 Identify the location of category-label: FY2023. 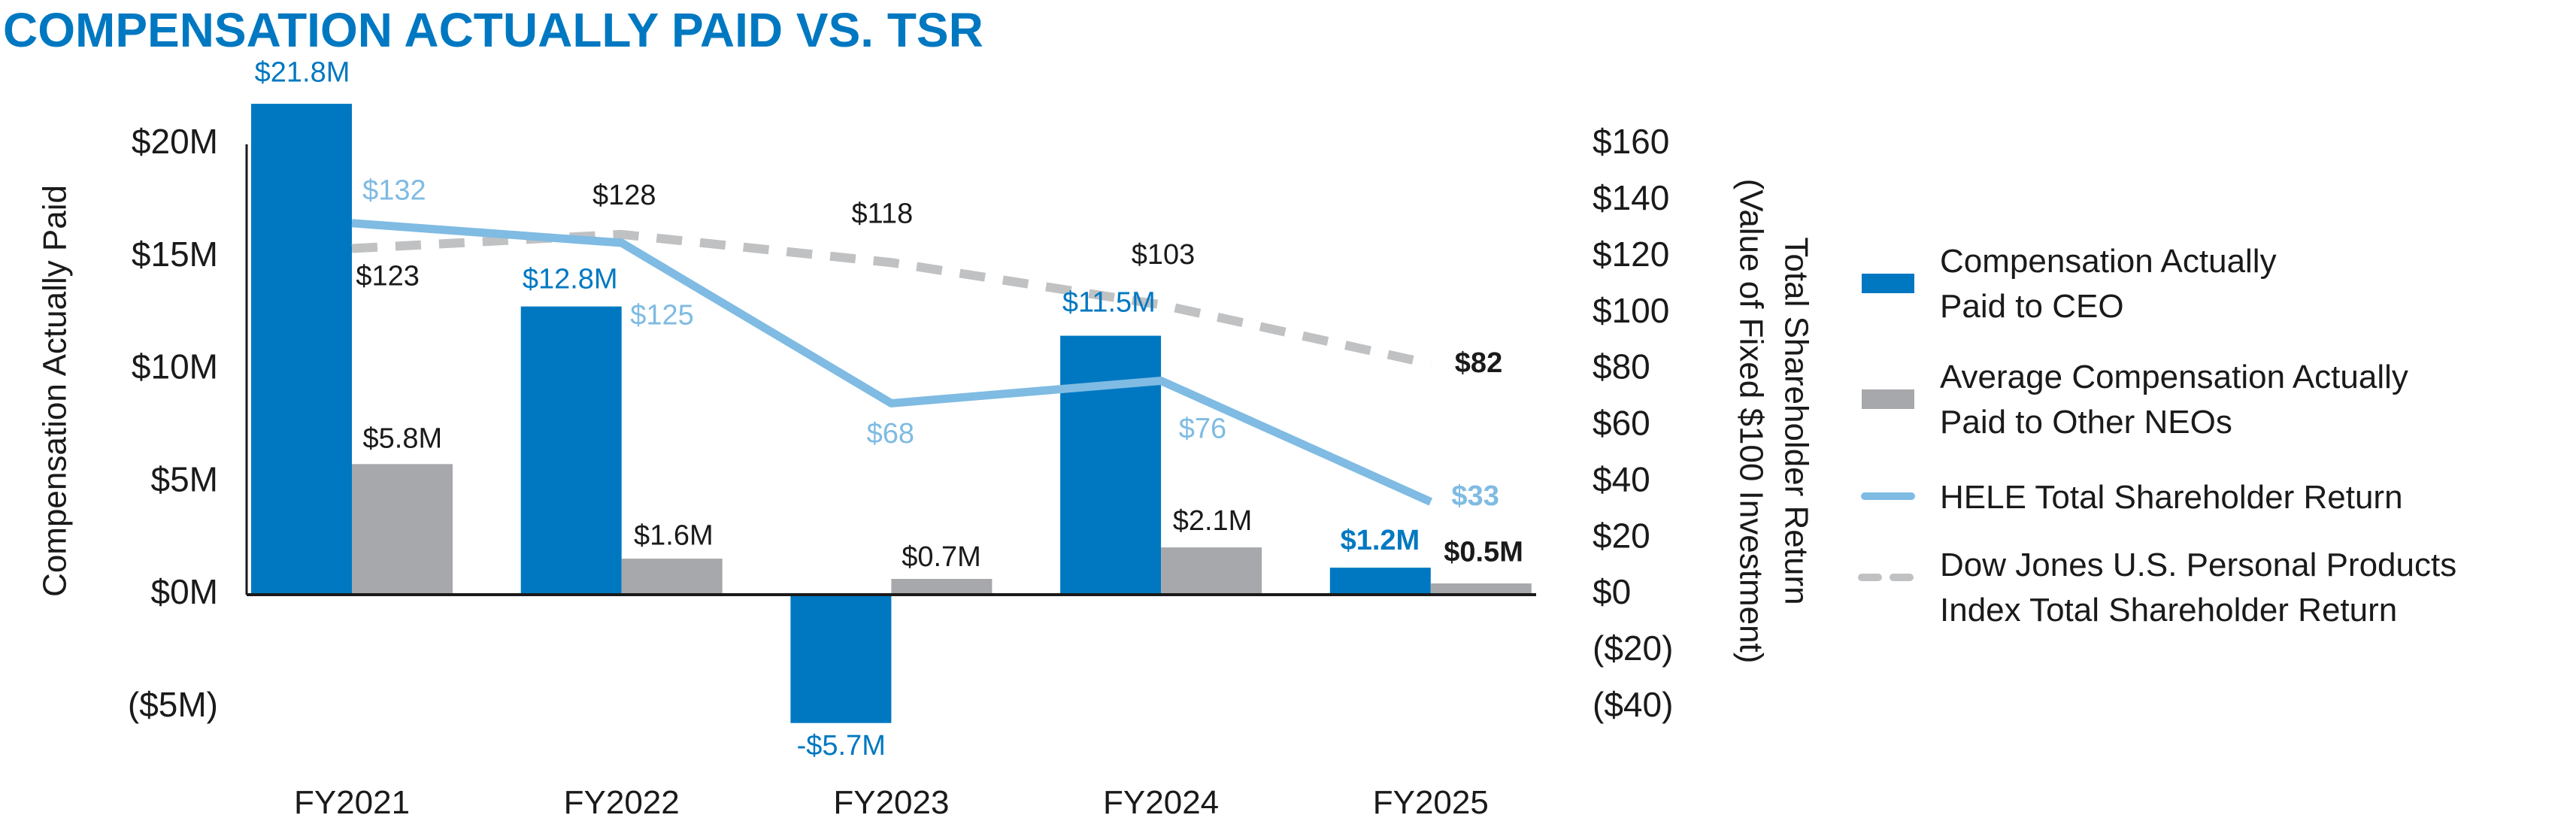
(891, 802).